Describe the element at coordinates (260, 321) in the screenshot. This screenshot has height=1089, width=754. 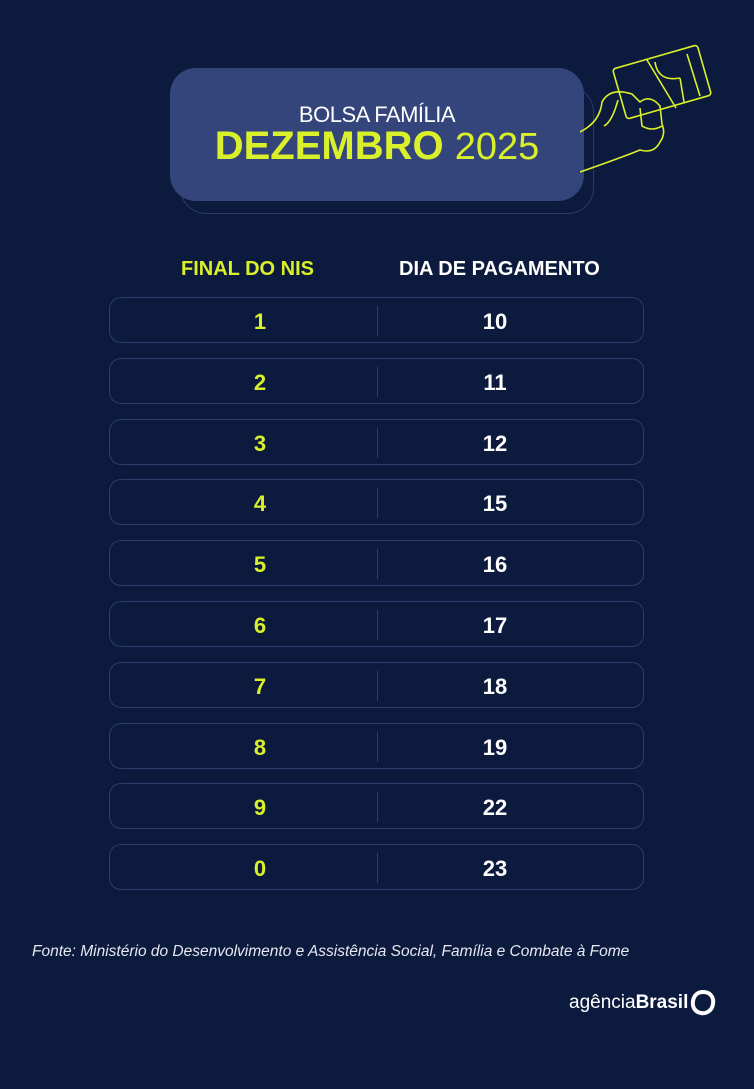
I see `nis-final-digit: 1` at that location.